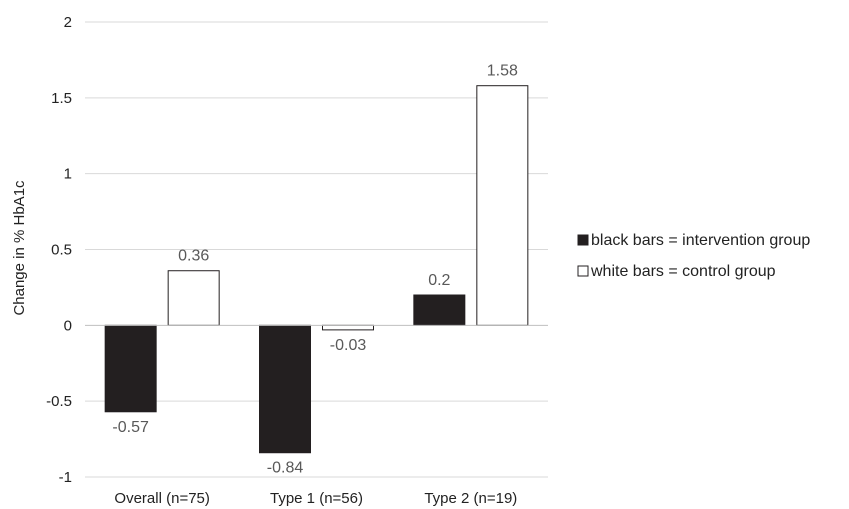 This screenshot has width=849, height=509. I want to click on legend-swatch-control, so click(583, 271).